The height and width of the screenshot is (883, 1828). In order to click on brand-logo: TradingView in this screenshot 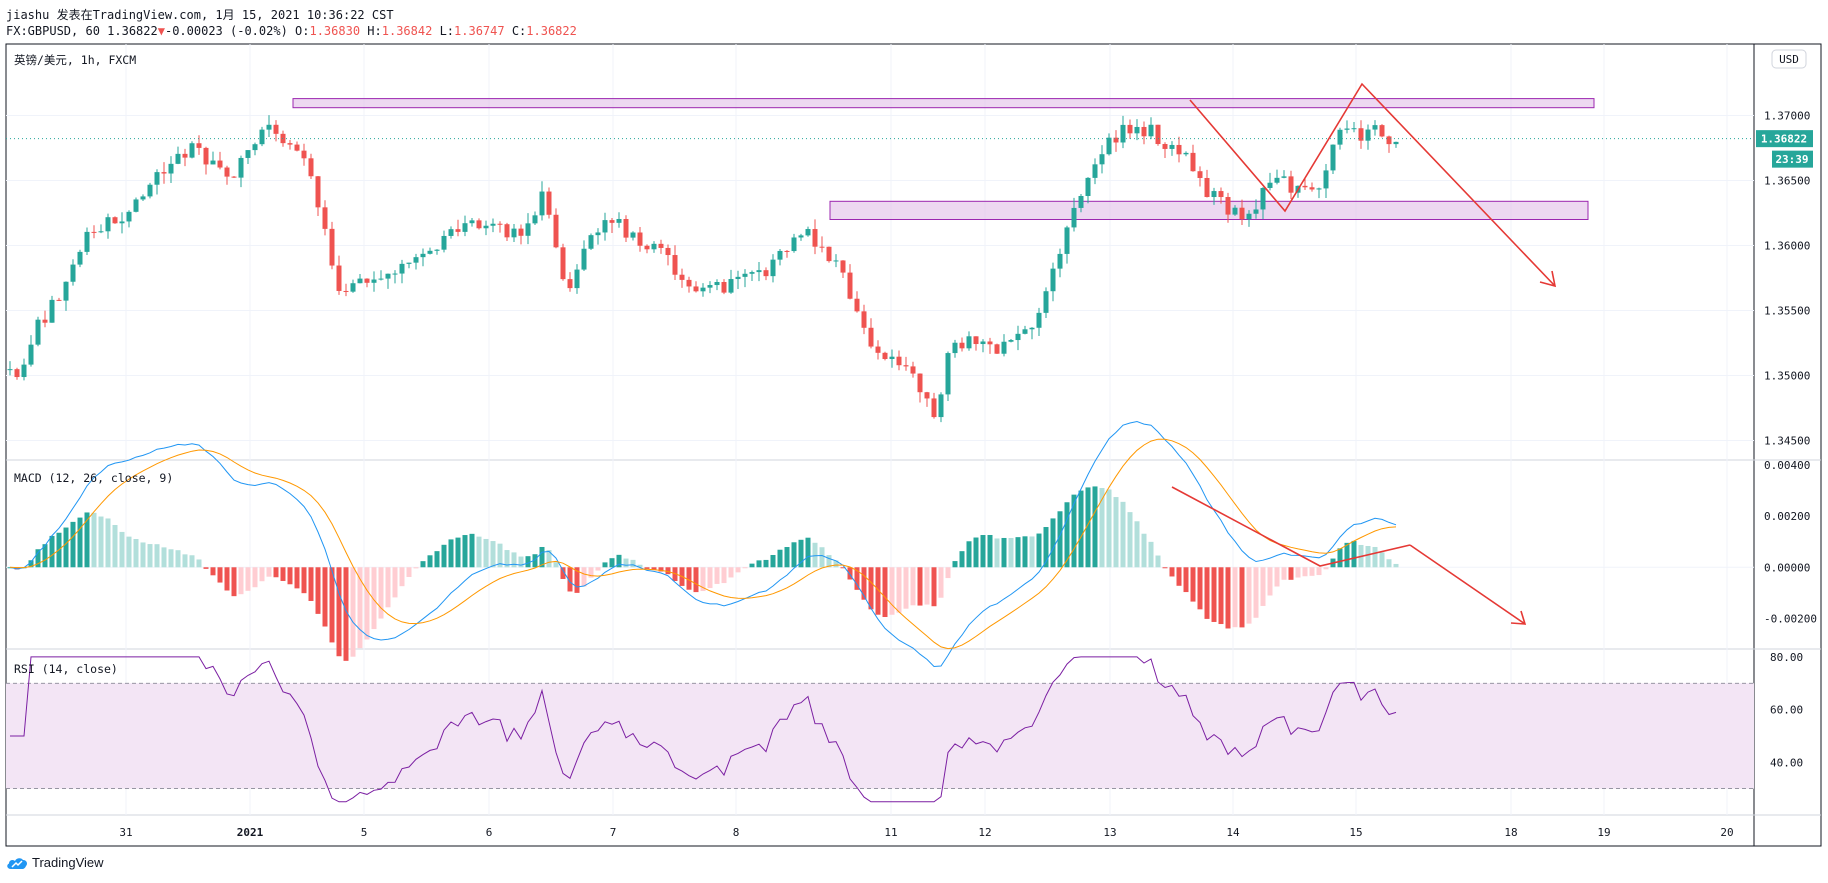, I will do `click(55, 862)`.